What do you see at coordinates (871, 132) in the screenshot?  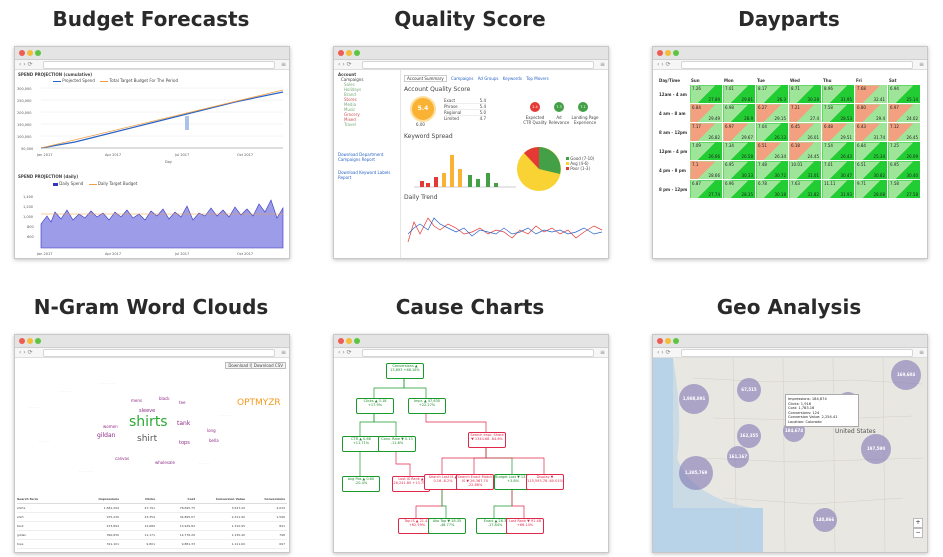 I see `daypart-cell: 6.43 31.74` at bounding box center [871, 132].